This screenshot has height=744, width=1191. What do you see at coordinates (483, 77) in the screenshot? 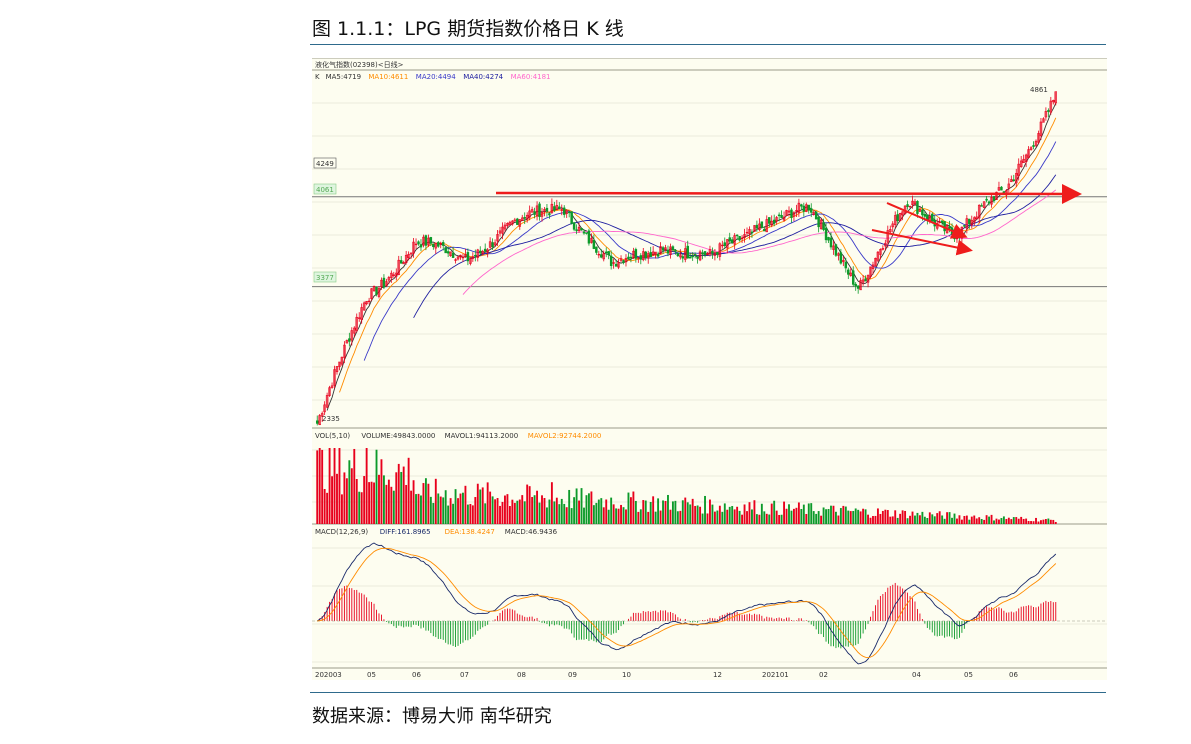
I see `legend-ma40: MA40:4274` at bounding box center [483, 77].